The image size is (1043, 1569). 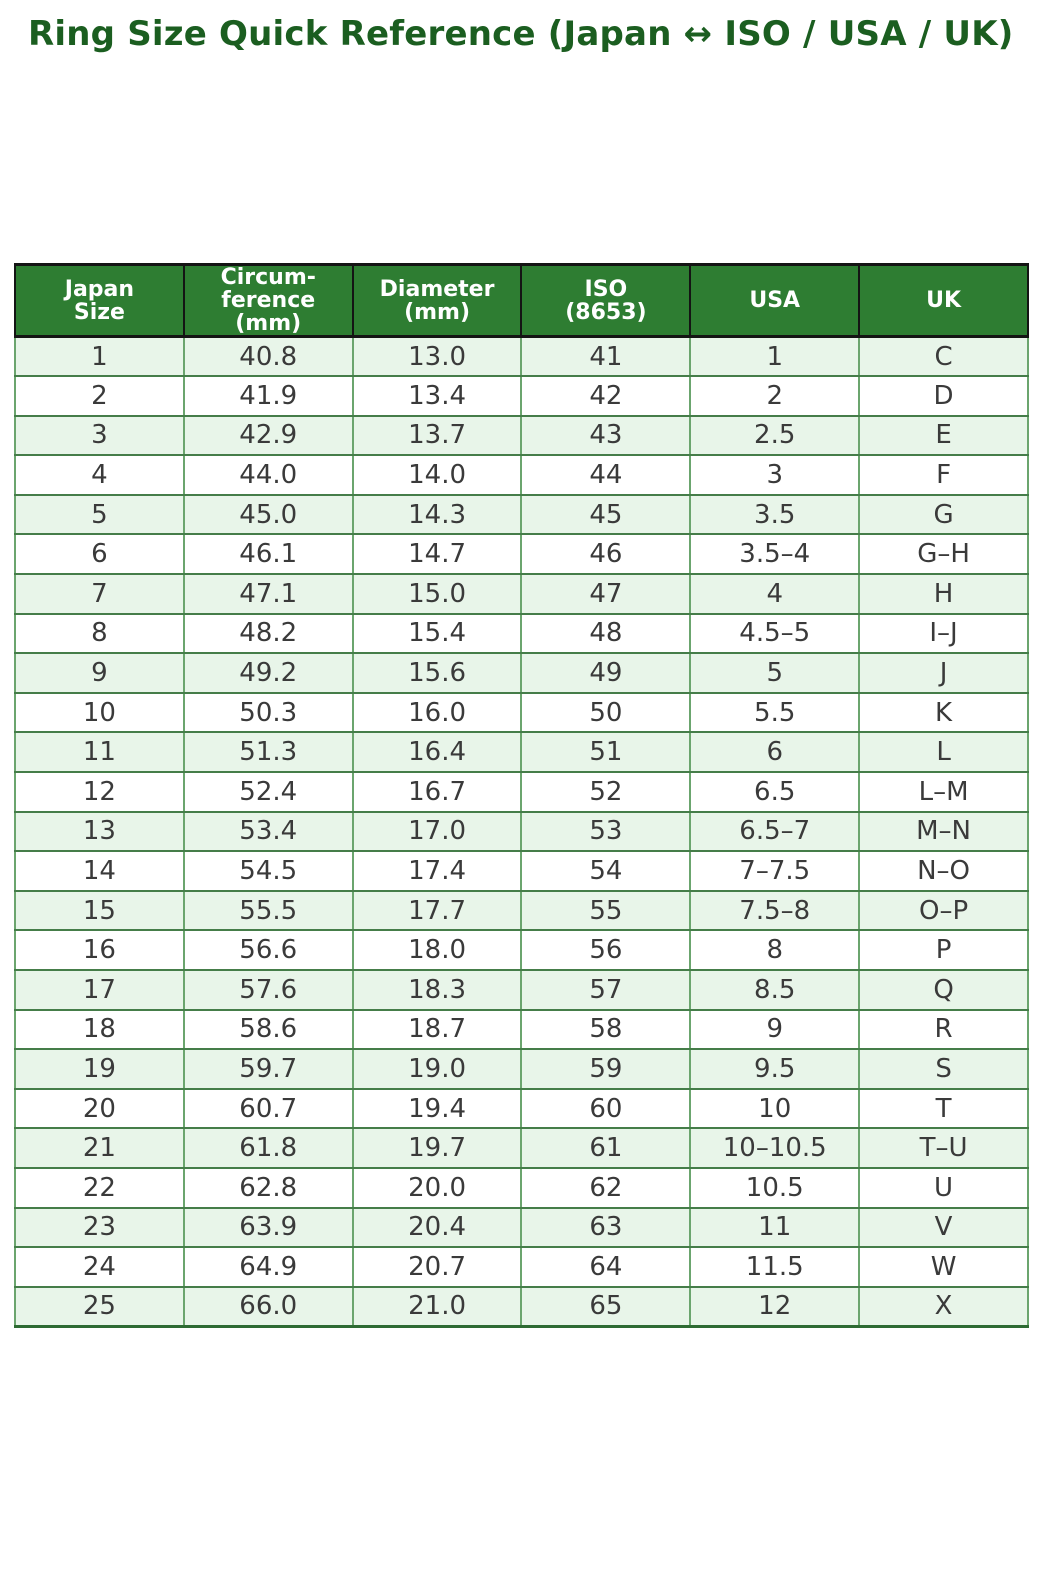 I want to click on cell-iso-8653: 63, so click(x=606, y=1227).